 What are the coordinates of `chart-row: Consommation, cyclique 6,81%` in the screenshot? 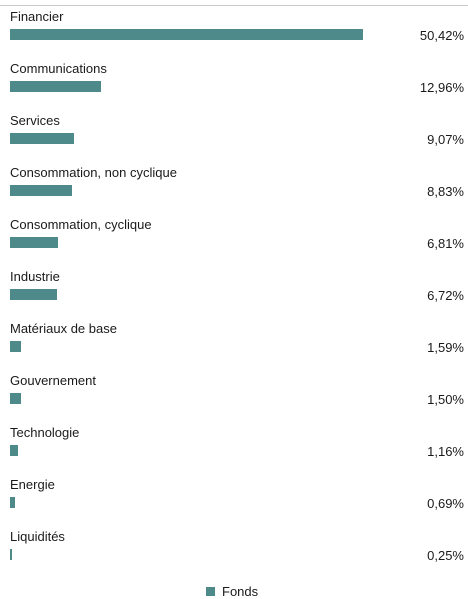 It's located at (234, 238).